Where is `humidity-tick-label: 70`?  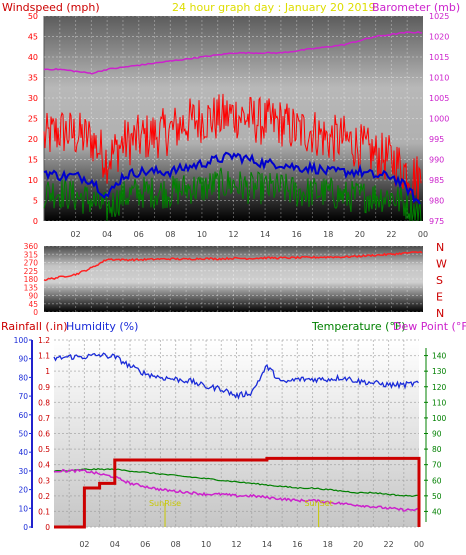 humidity-tick-label: 70 is located at coordinates (23, 396).